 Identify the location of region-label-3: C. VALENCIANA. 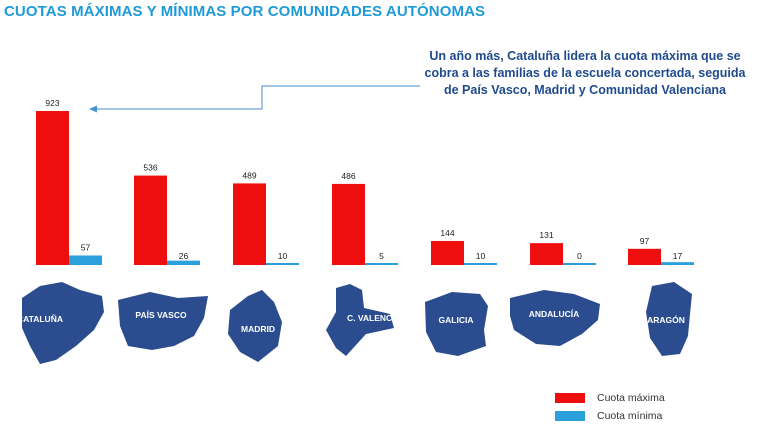
(380, 318).